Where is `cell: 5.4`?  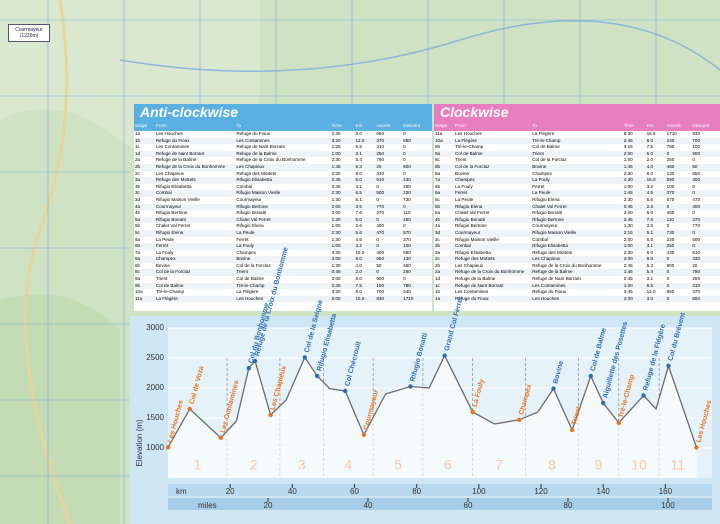
cell: 5.4 is located at coordinates (655, 273).